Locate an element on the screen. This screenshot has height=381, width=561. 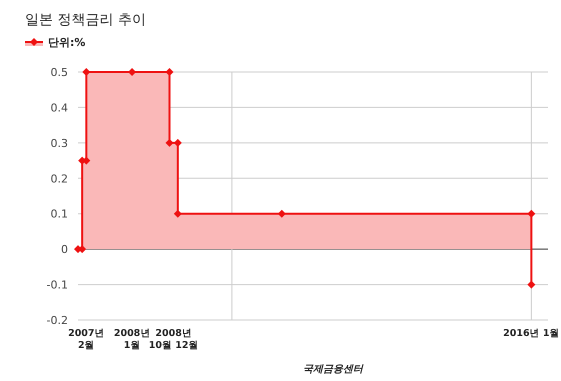
y-tick-label: 0.1 is located at coordinates (59, 214).